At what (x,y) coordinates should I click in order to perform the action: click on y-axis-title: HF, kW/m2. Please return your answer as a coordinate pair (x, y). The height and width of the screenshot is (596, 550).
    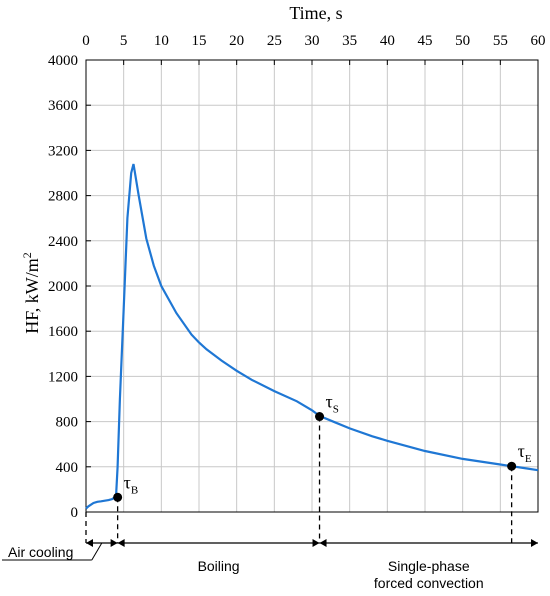
    Looking at the image, I should click on (31, 293).